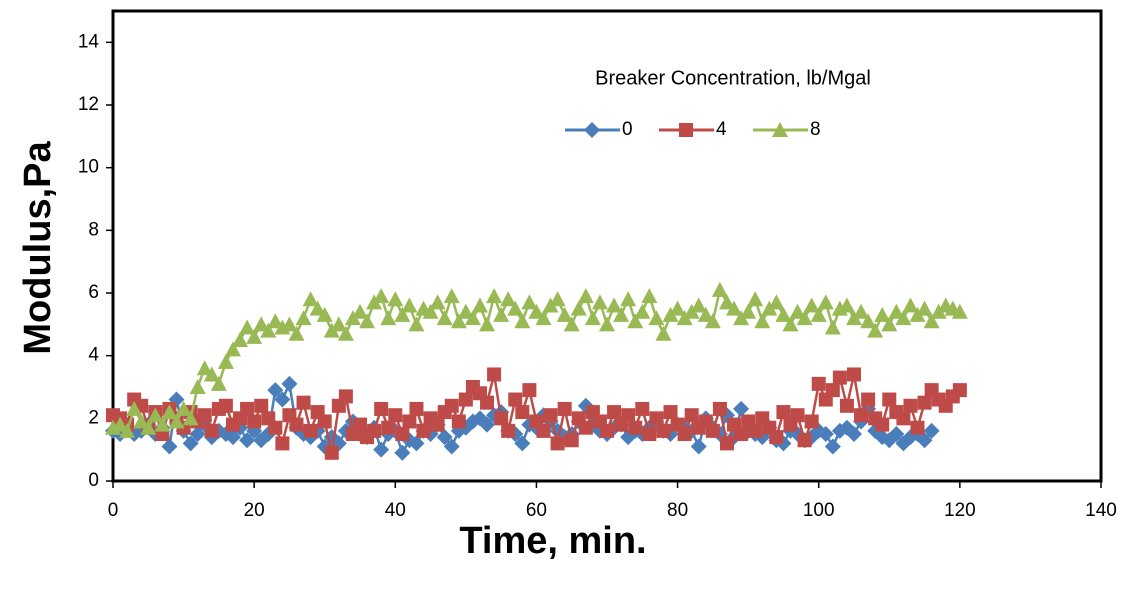 Image resolution: width=1129 pixels, height=595 pixels. Describe the element at coordinates (627, 129) in the screenshot. I see `legend-label: 0` at that location.